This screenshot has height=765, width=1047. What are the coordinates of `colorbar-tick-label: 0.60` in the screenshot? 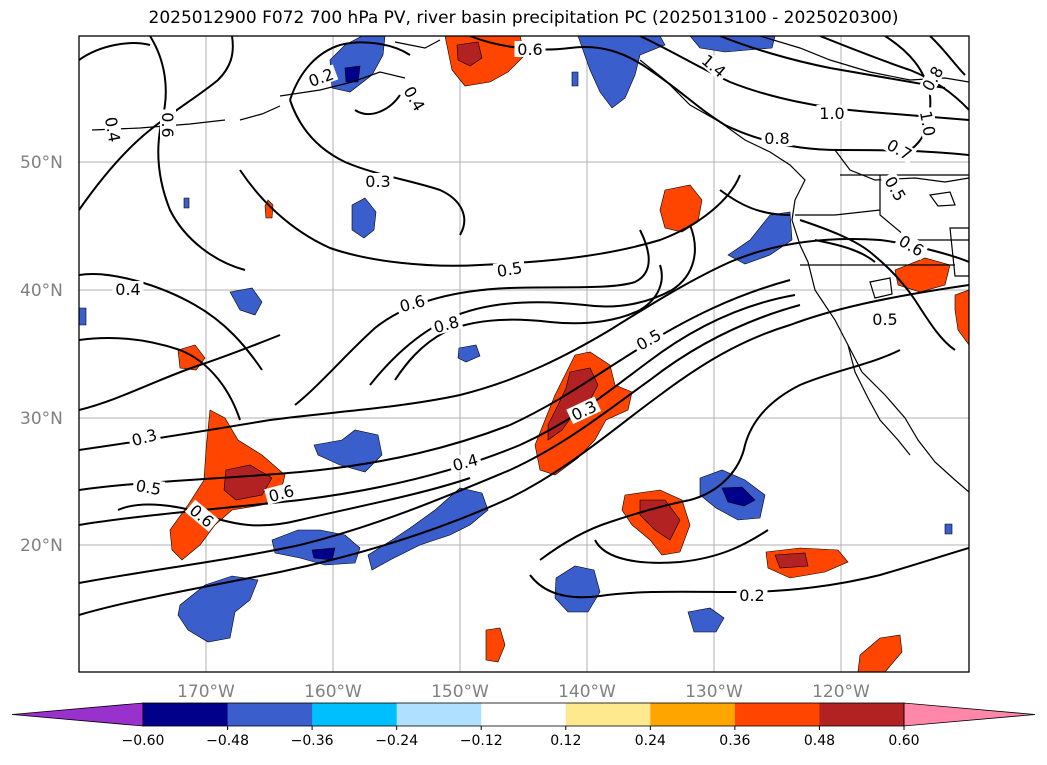 It's located at (903, 741).